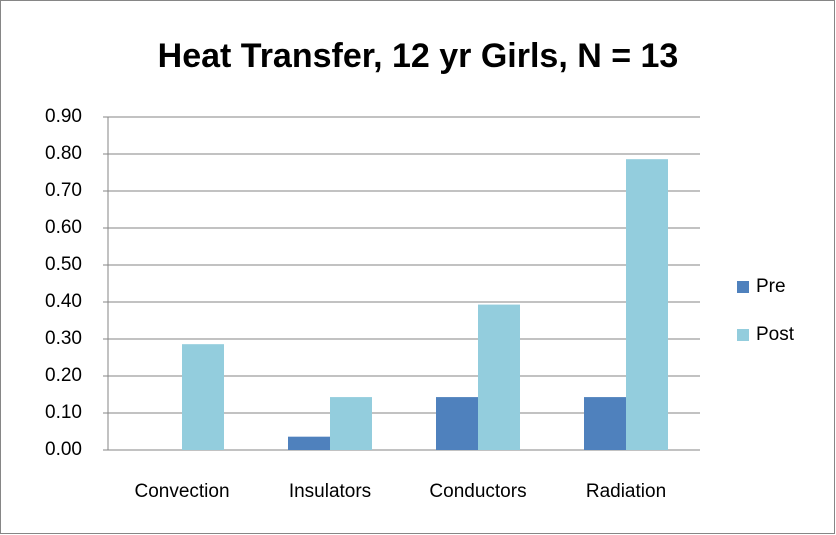 The width and height of the screenshot is (836, 535). I want to click on y-tick-label: 0.40, so click(63, 301).